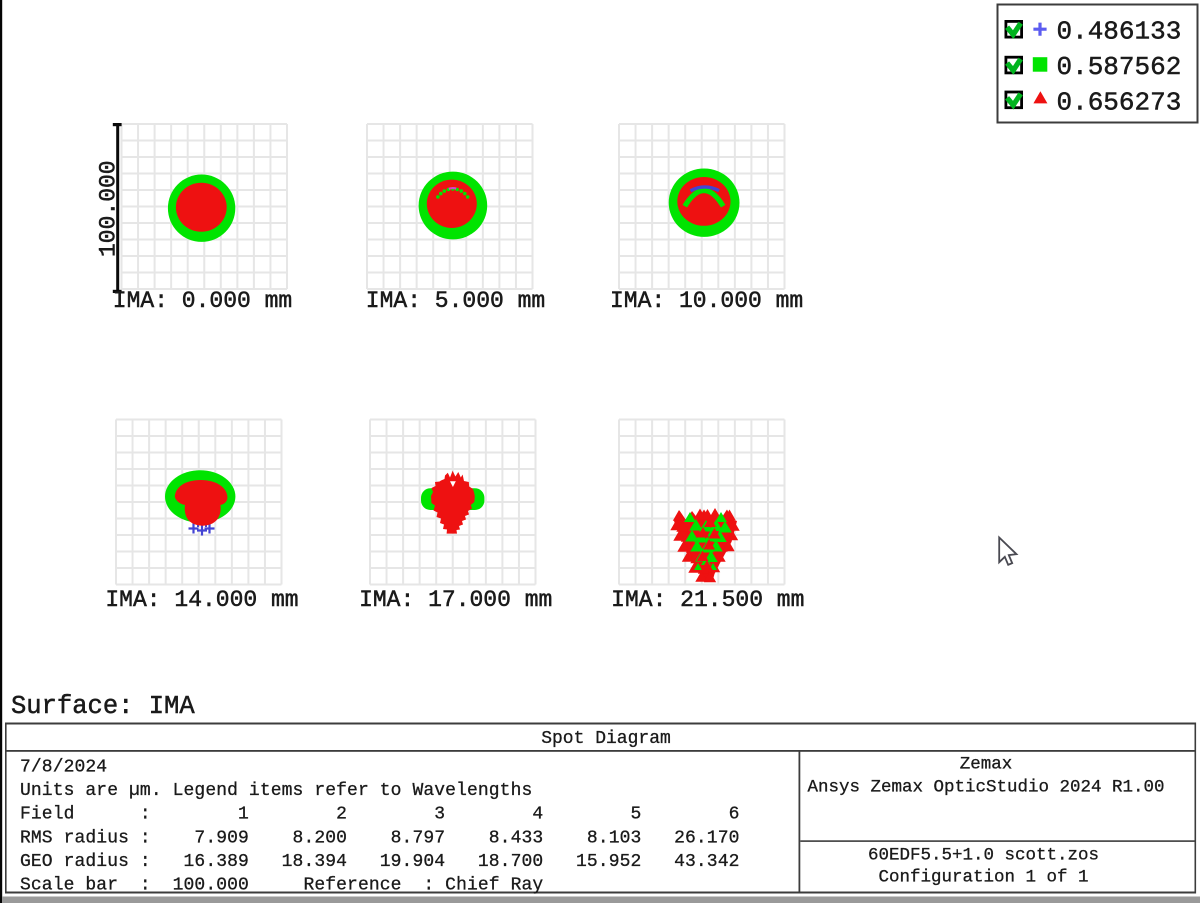  What do you see at coordinates (1119, 102) in the screenshot?
I see `svg-text: 0.656273` at bounding box center [1119, 102].